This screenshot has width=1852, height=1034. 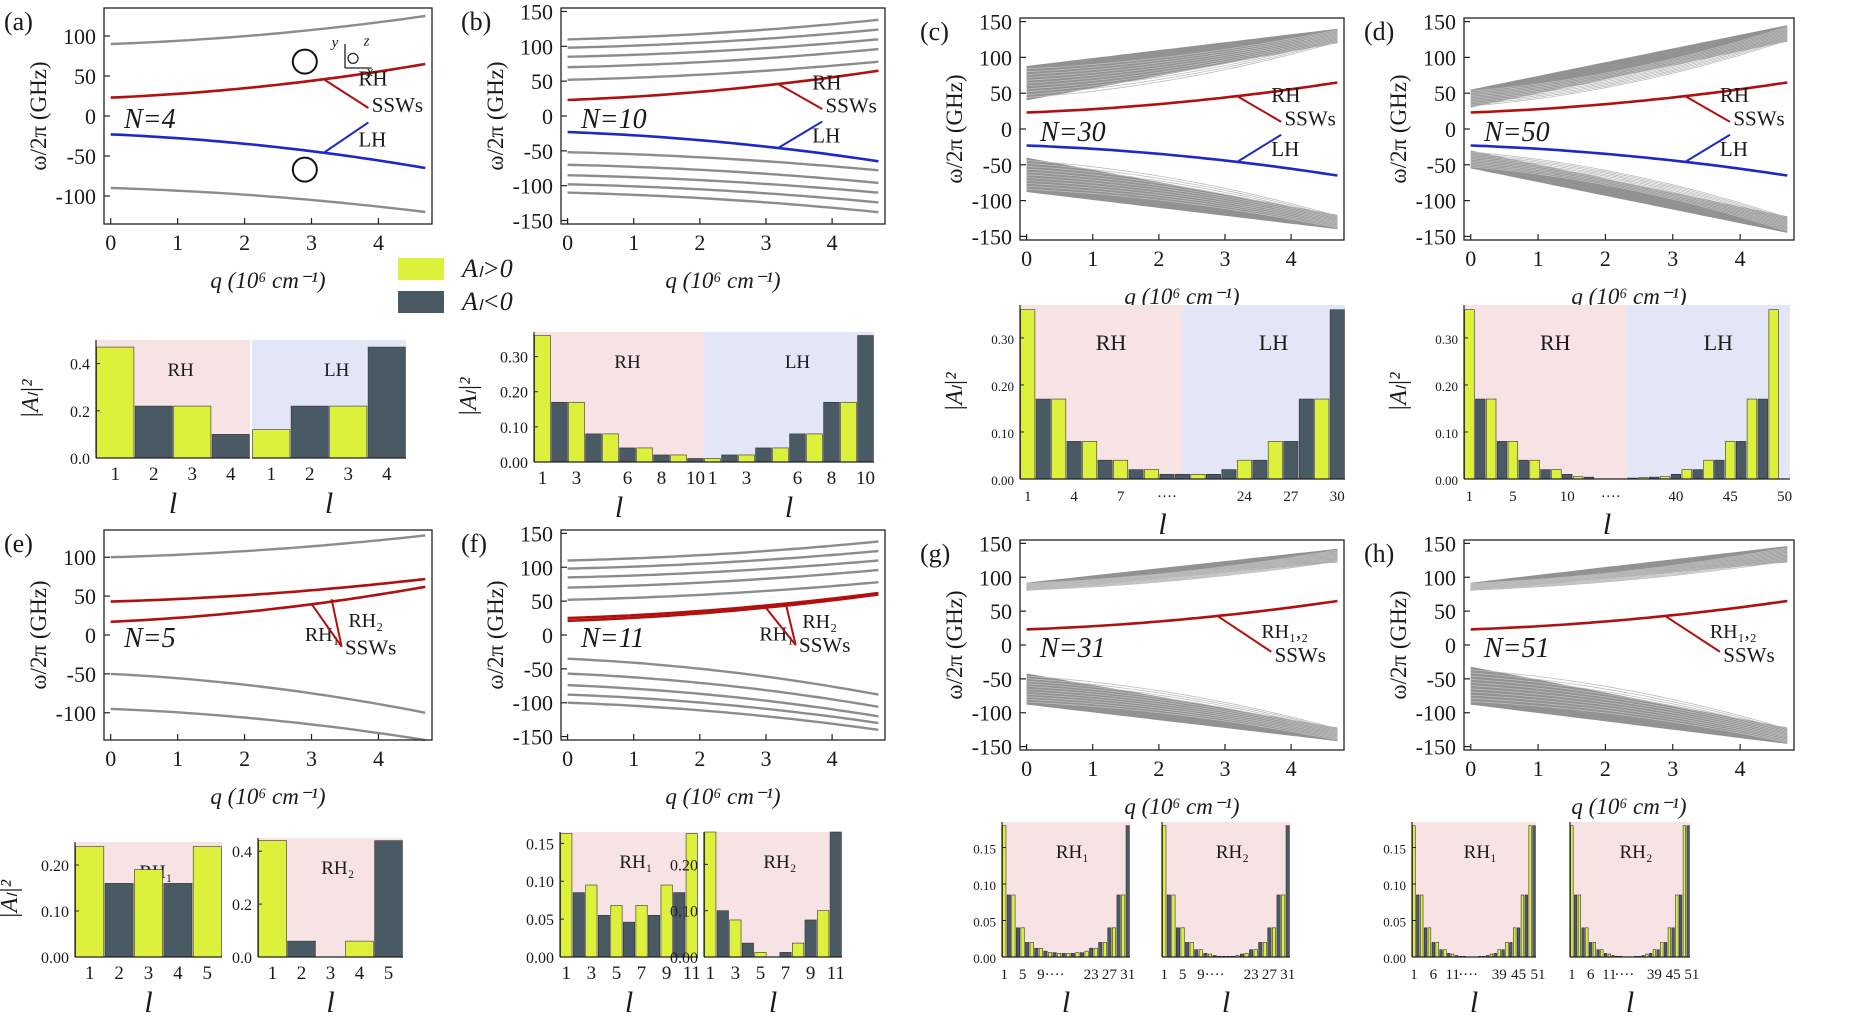 What do you see at coordinates (1287, 975) in the screenshot?
I see `x-tick-label: 31` at bounding box center [1287, 975].